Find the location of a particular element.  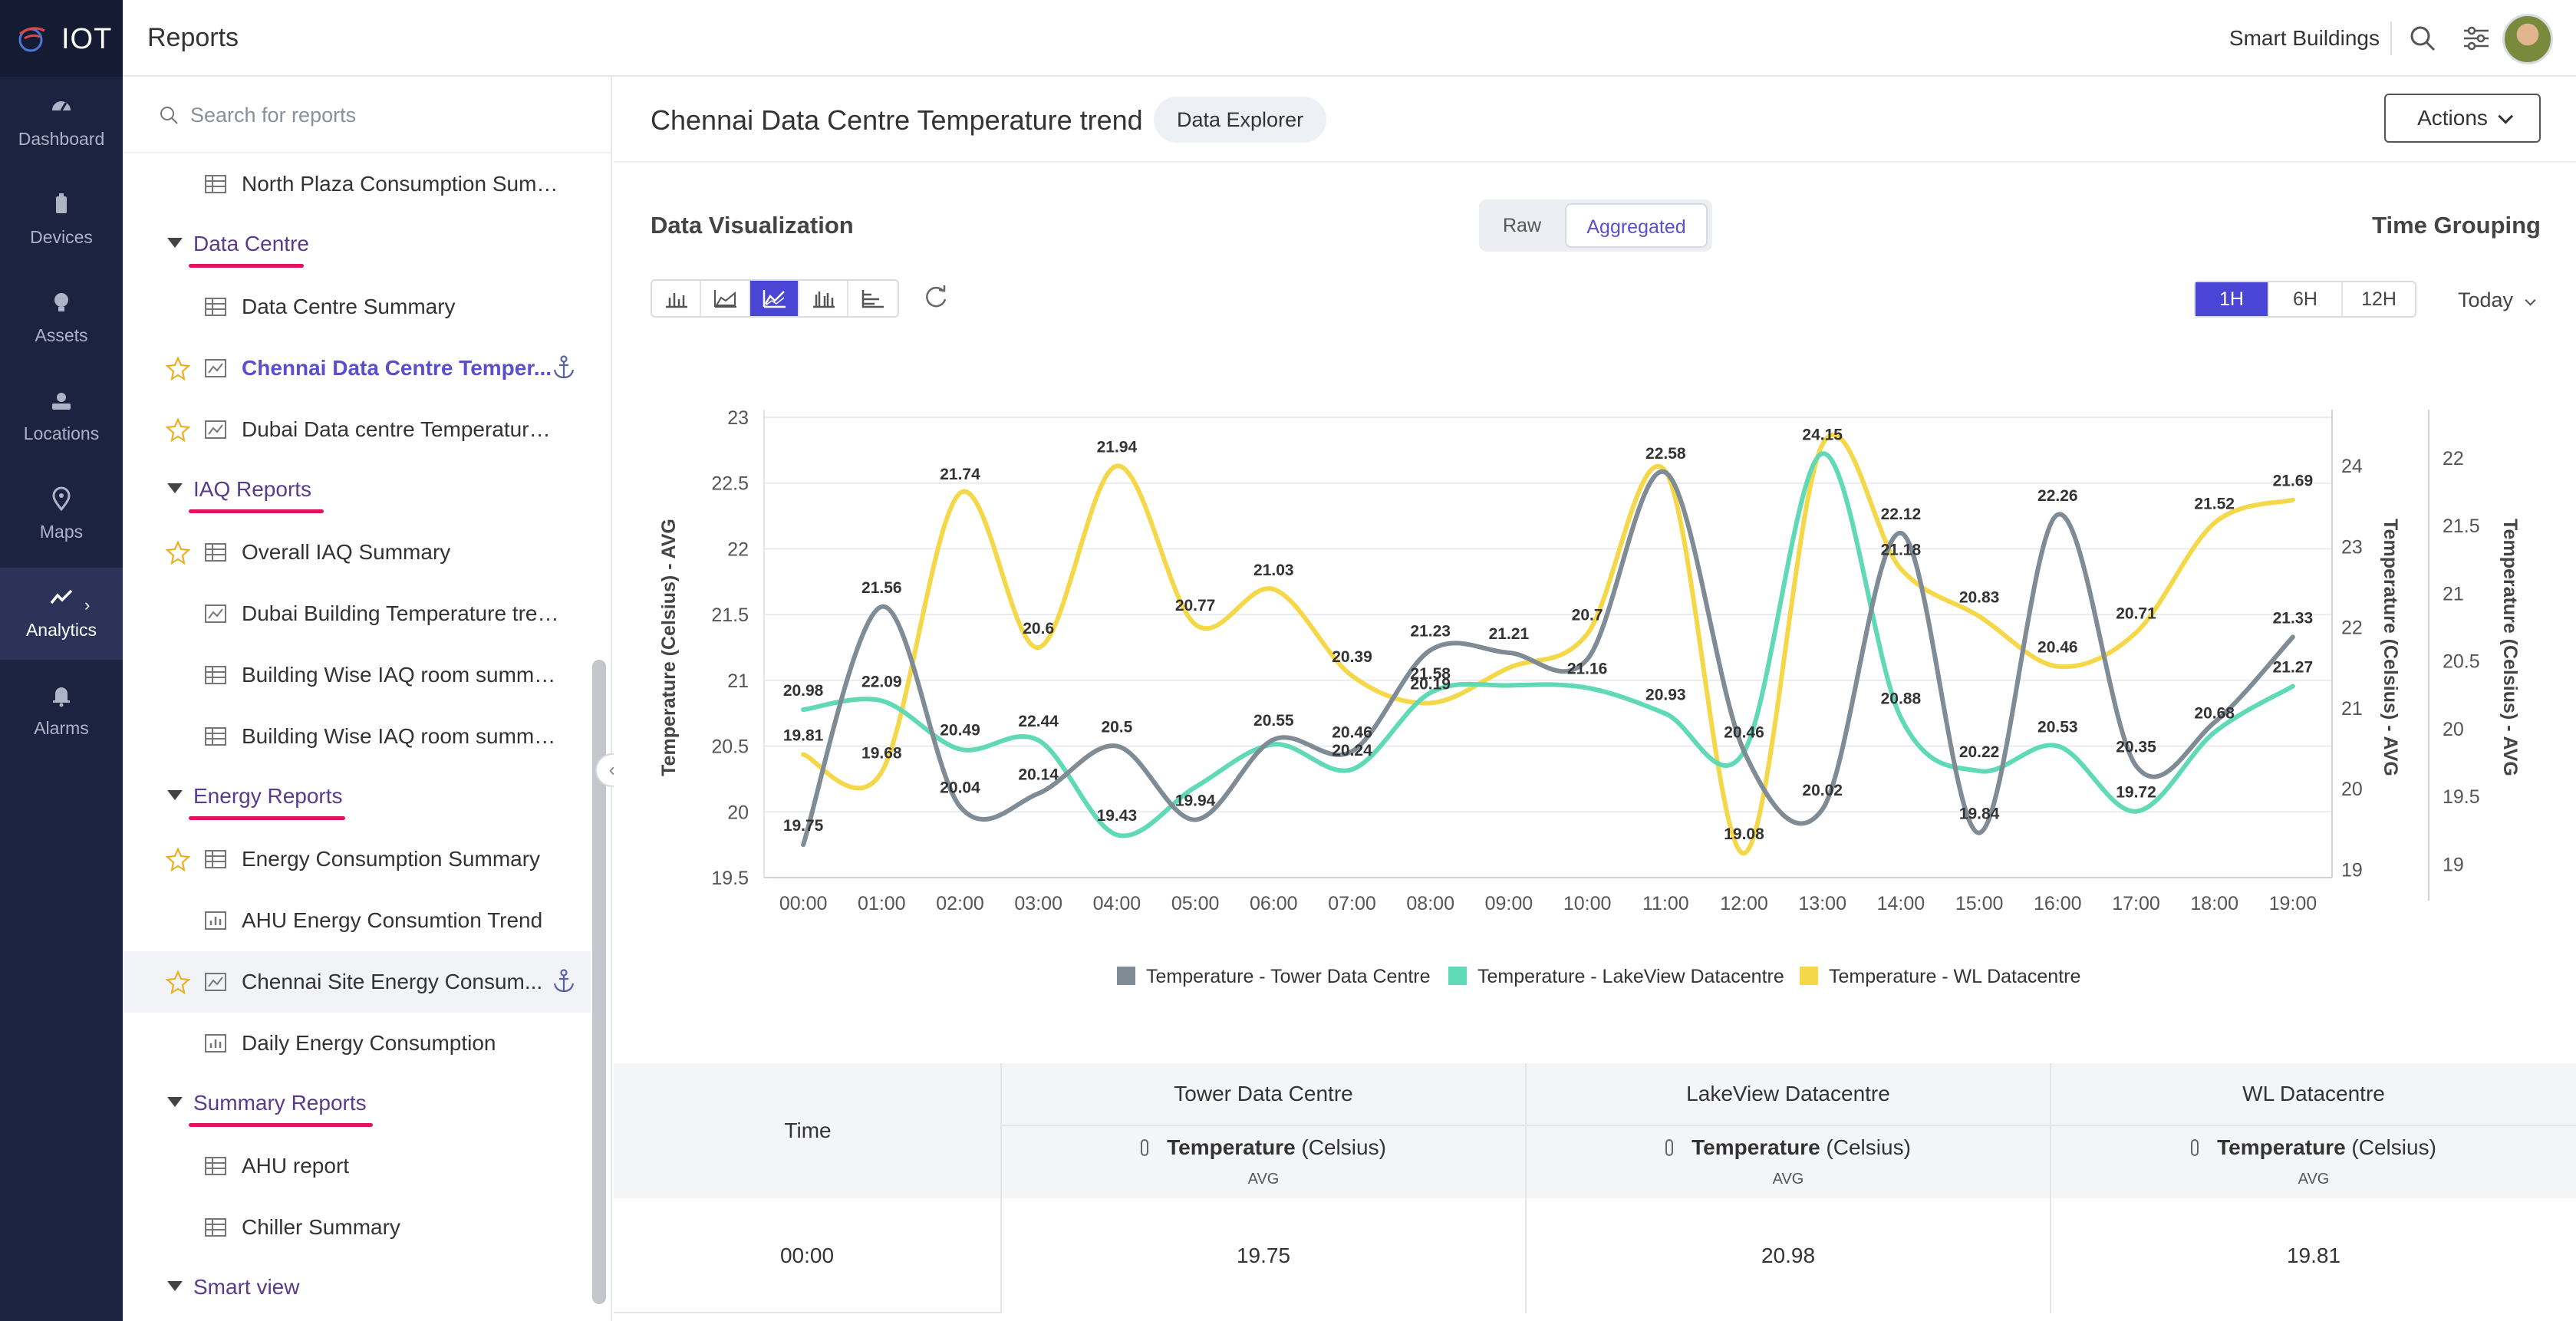

area-chart-button is located at coordinates (725, 299).